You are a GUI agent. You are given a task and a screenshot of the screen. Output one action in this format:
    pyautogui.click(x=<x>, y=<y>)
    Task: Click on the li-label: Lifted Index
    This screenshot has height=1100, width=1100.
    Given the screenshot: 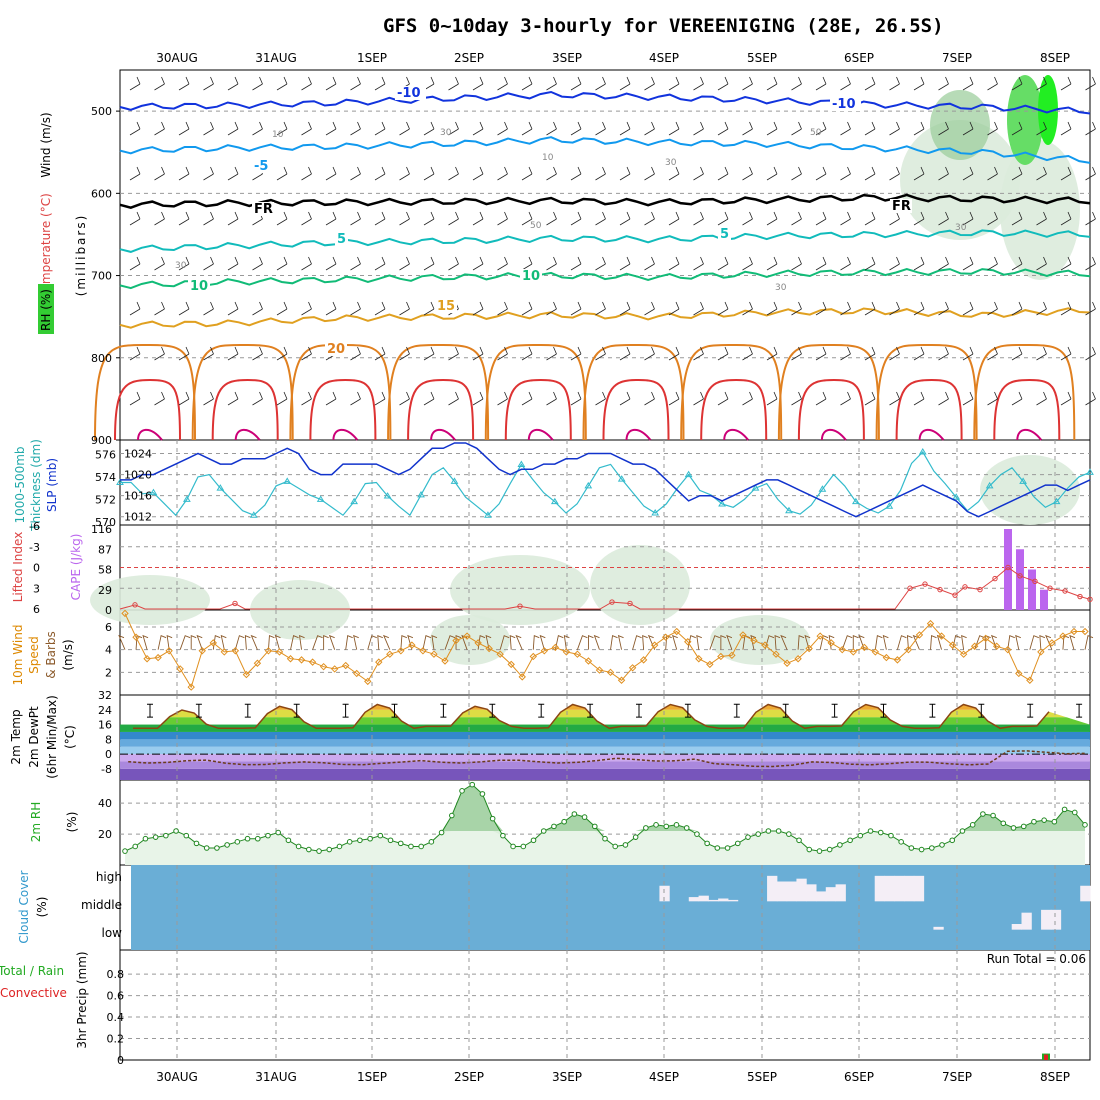 What is the action you would take?
    pyautogui.click(x=18, y=567)
    